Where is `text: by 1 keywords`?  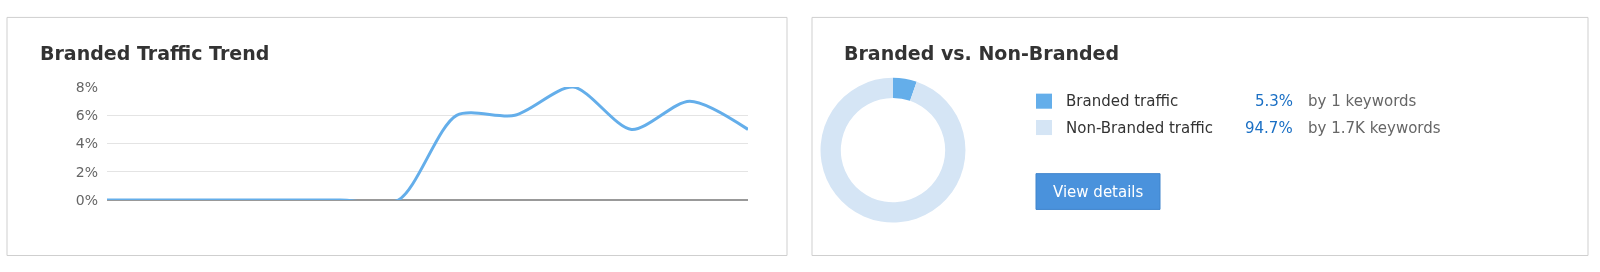
text: by 1 keywords is located at coordinates (1362, 101).